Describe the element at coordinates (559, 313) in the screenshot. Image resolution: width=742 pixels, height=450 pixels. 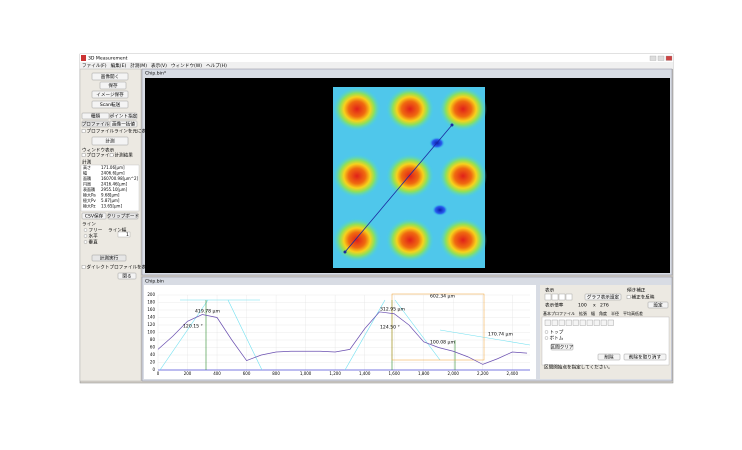
I see `tab: 基本プロファイル` at that location.